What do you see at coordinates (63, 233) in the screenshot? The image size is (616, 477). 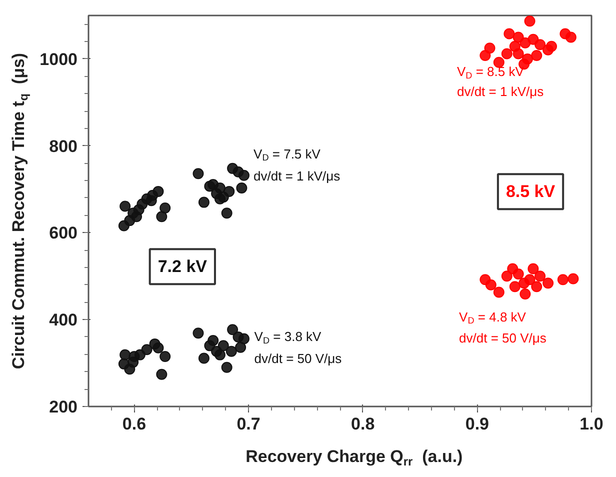 I see `y-tick-label: 600` at bounding box center [63, 233].